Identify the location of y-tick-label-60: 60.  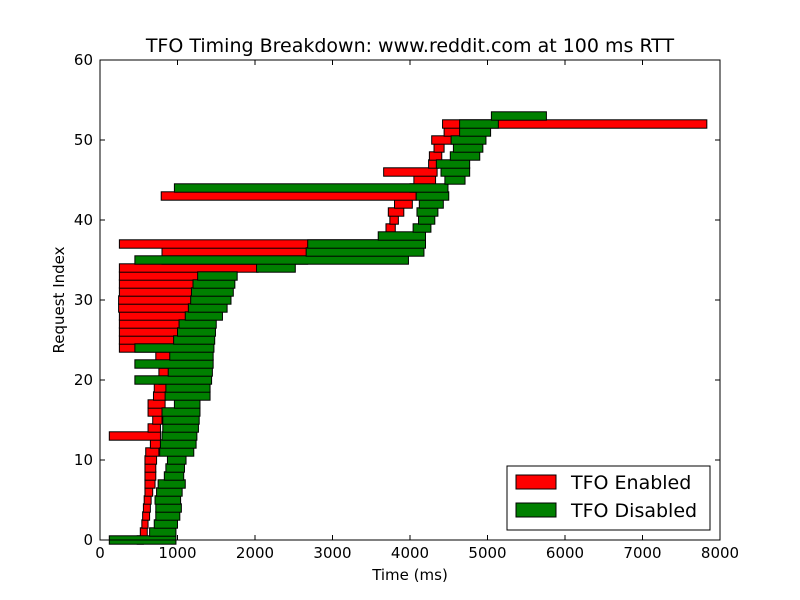
(83, 60).